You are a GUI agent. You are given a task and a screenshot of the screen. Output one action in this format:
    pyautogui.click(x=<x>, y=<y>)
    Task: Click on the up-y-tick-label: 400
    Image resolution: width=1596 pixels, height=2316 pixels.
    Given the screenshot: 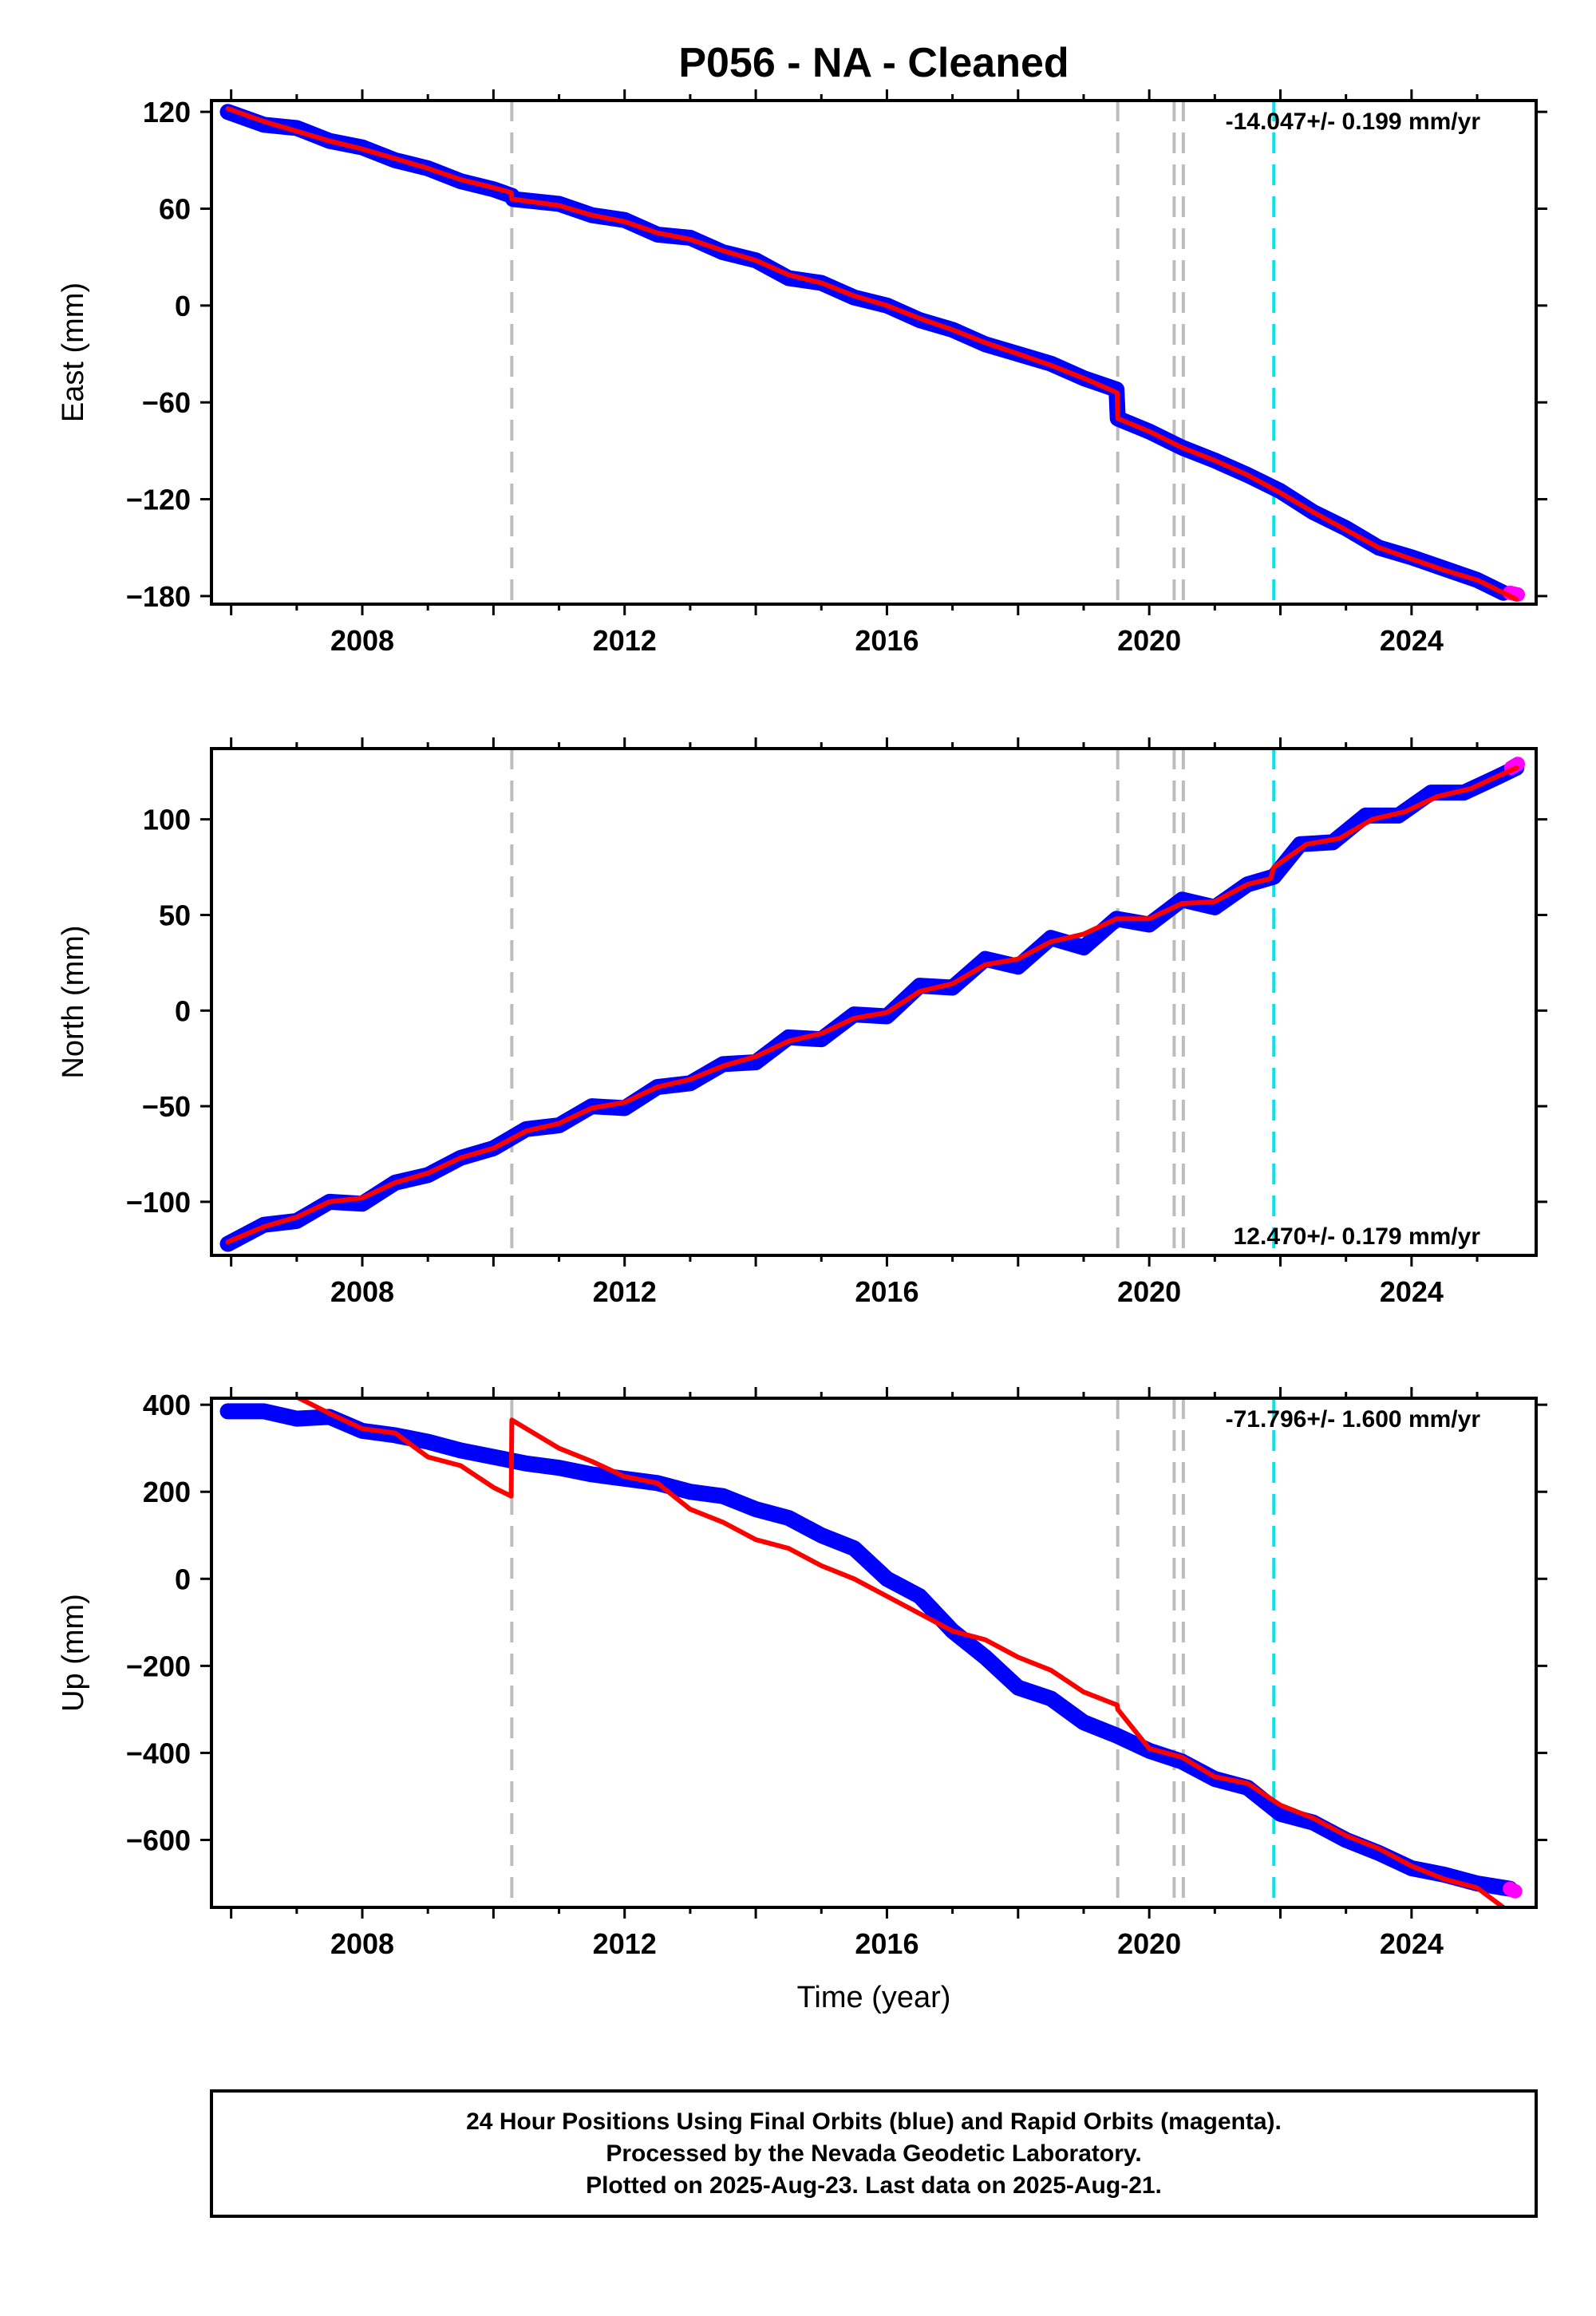 What is the action you would take?
    pyautogui.click(x=167, y=1405)
    